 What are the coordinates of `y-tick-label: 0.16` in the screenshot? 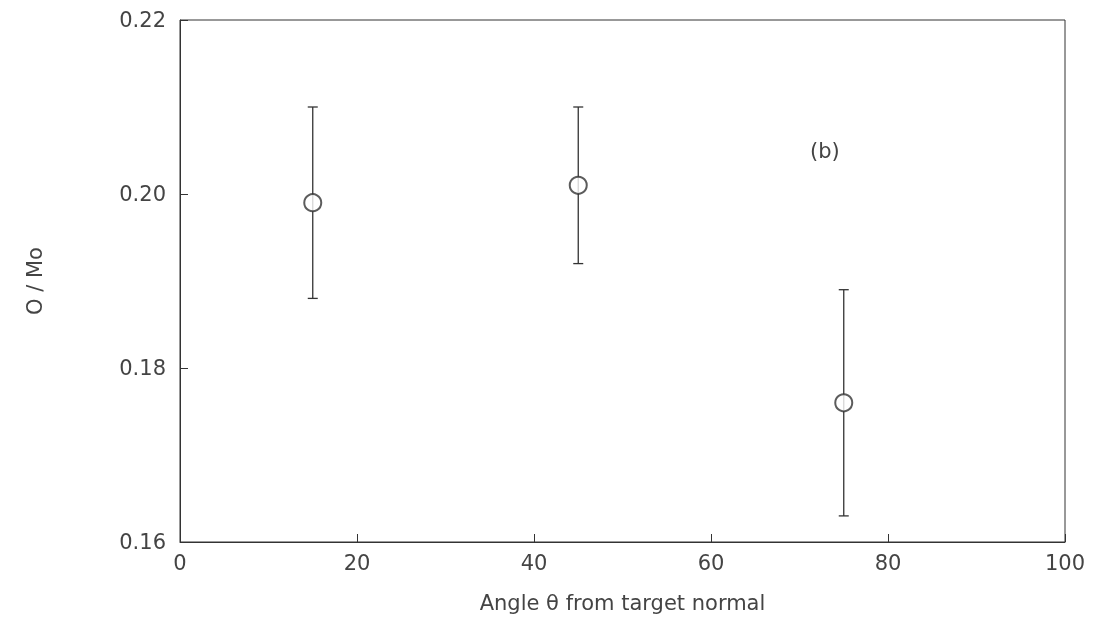 It's located at (142, 542).